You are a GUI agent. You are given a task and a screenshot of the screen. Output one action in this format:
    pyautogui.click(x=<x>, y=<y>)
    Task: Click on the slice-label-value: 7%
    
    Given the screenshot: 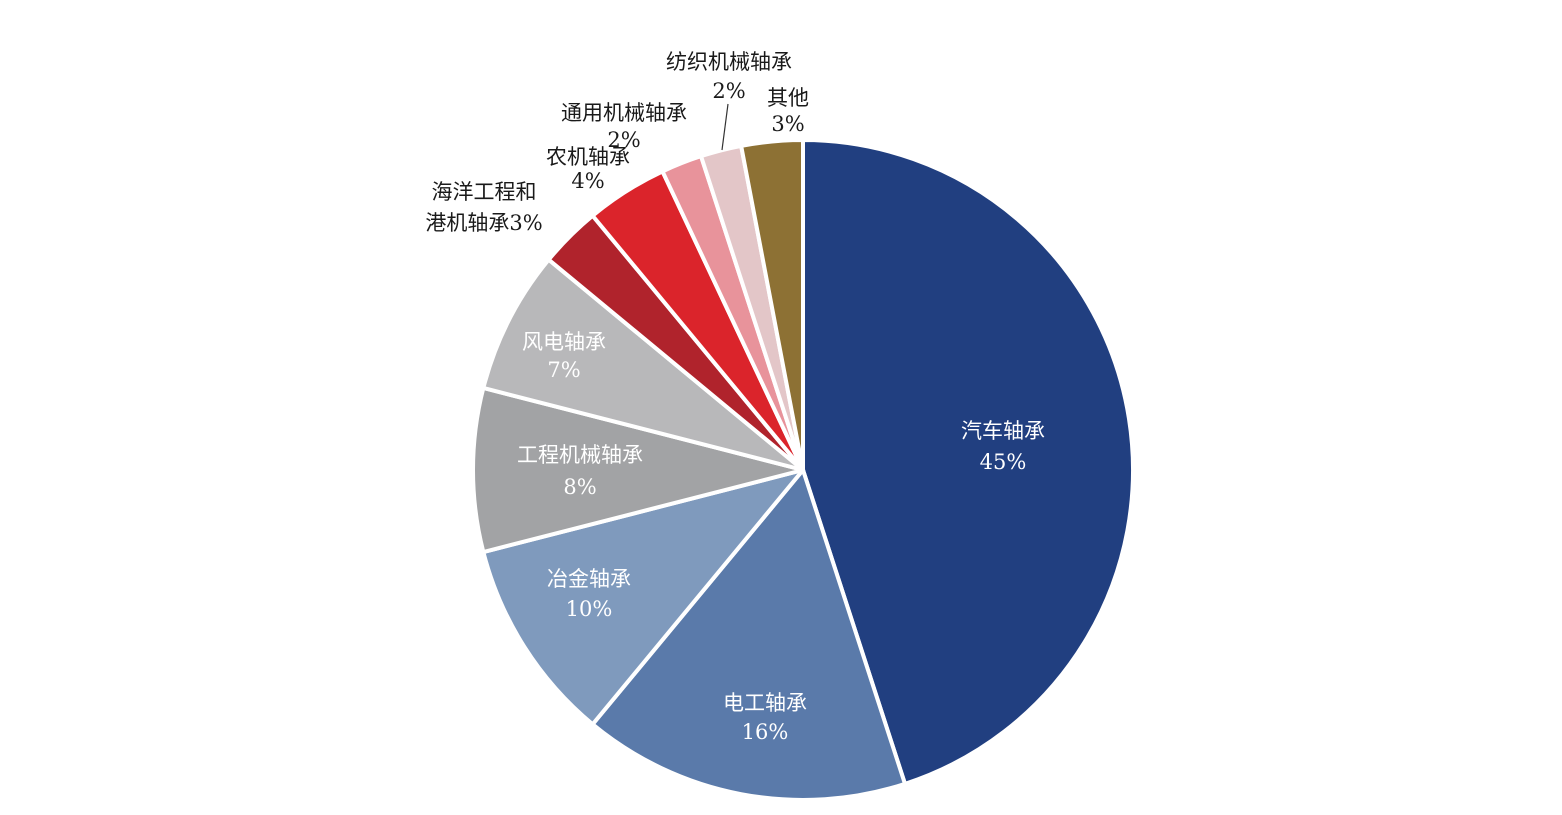 What is the action you would take?
    pyautogui.click(x=563, y=370)
    